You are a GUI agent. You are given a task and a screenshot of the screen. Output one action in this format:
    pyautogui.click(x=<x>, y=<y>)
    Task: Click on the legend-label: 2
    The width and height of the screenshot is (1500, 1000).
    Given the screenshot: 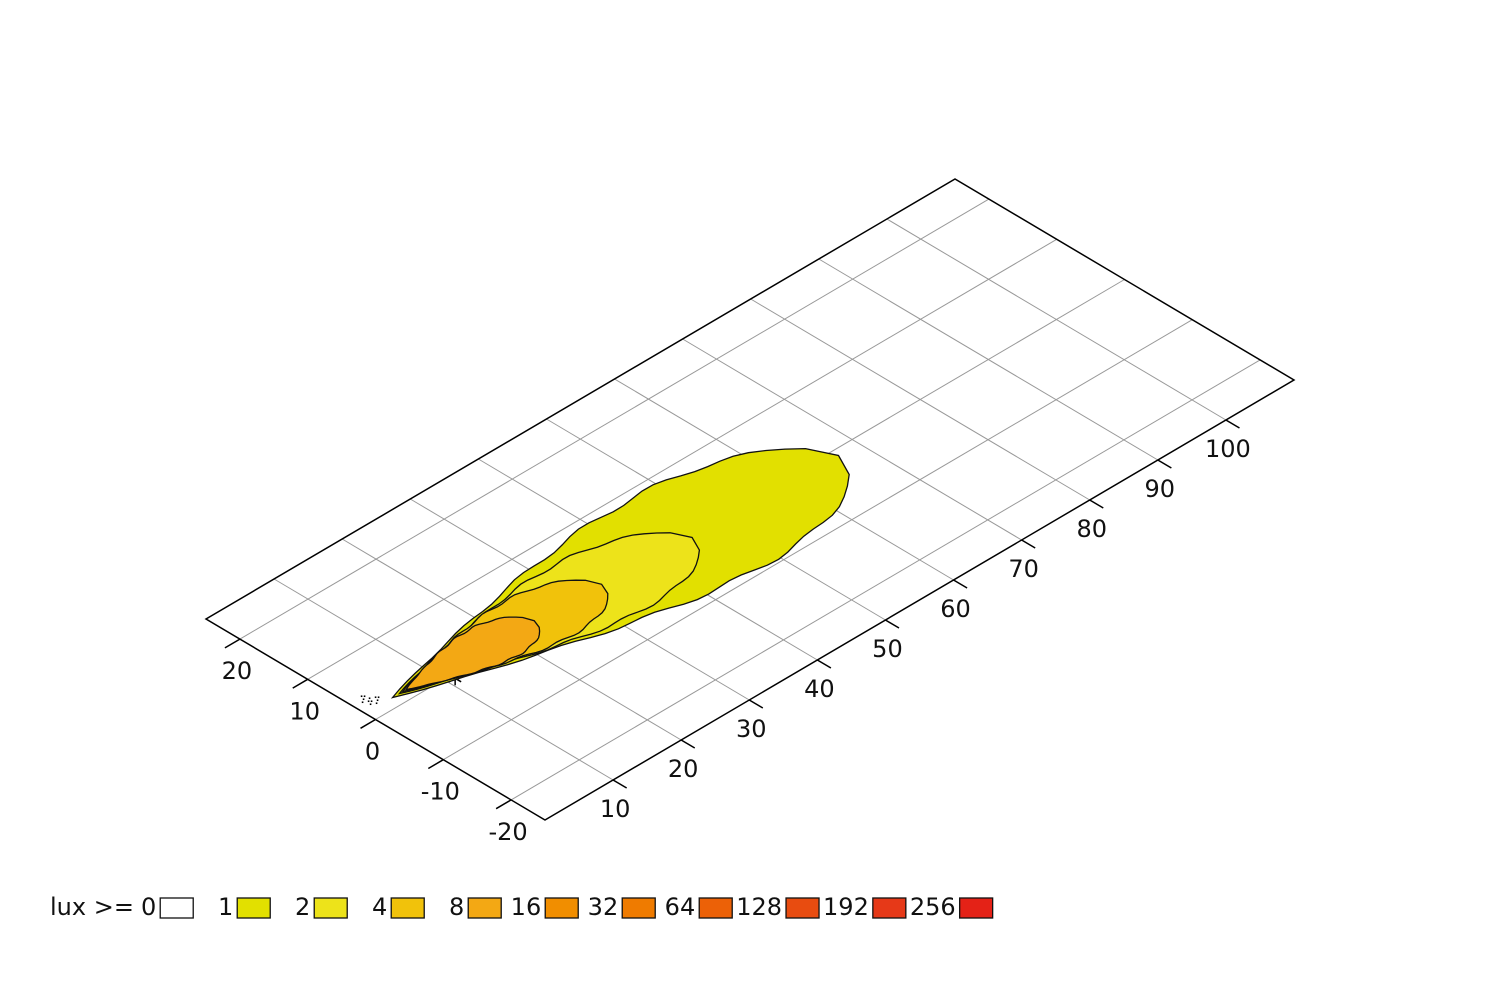 What is the action you would take?
    pyautogui.click(x=302, y=907)
    